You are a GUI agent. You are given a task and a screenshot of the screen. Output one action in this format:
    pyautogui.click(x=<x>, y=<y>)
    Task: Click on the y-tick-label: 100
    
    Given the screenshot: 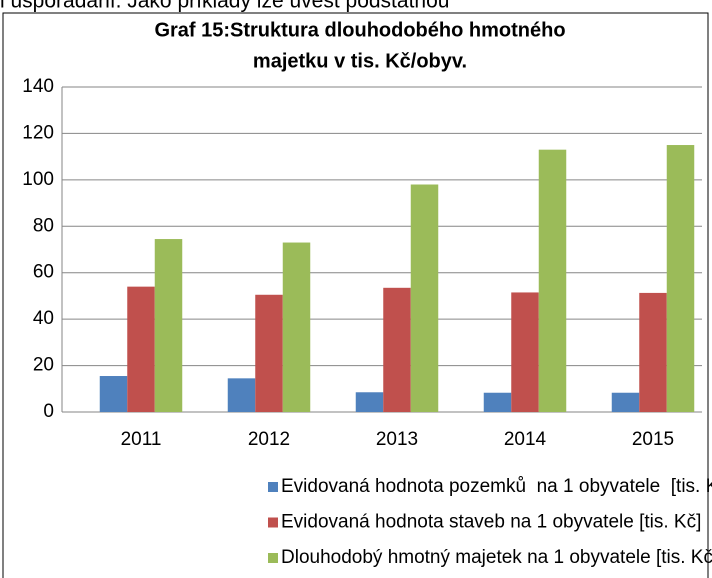 What is the action you would take?
    pyautogui.click(x=38, y=179)
    